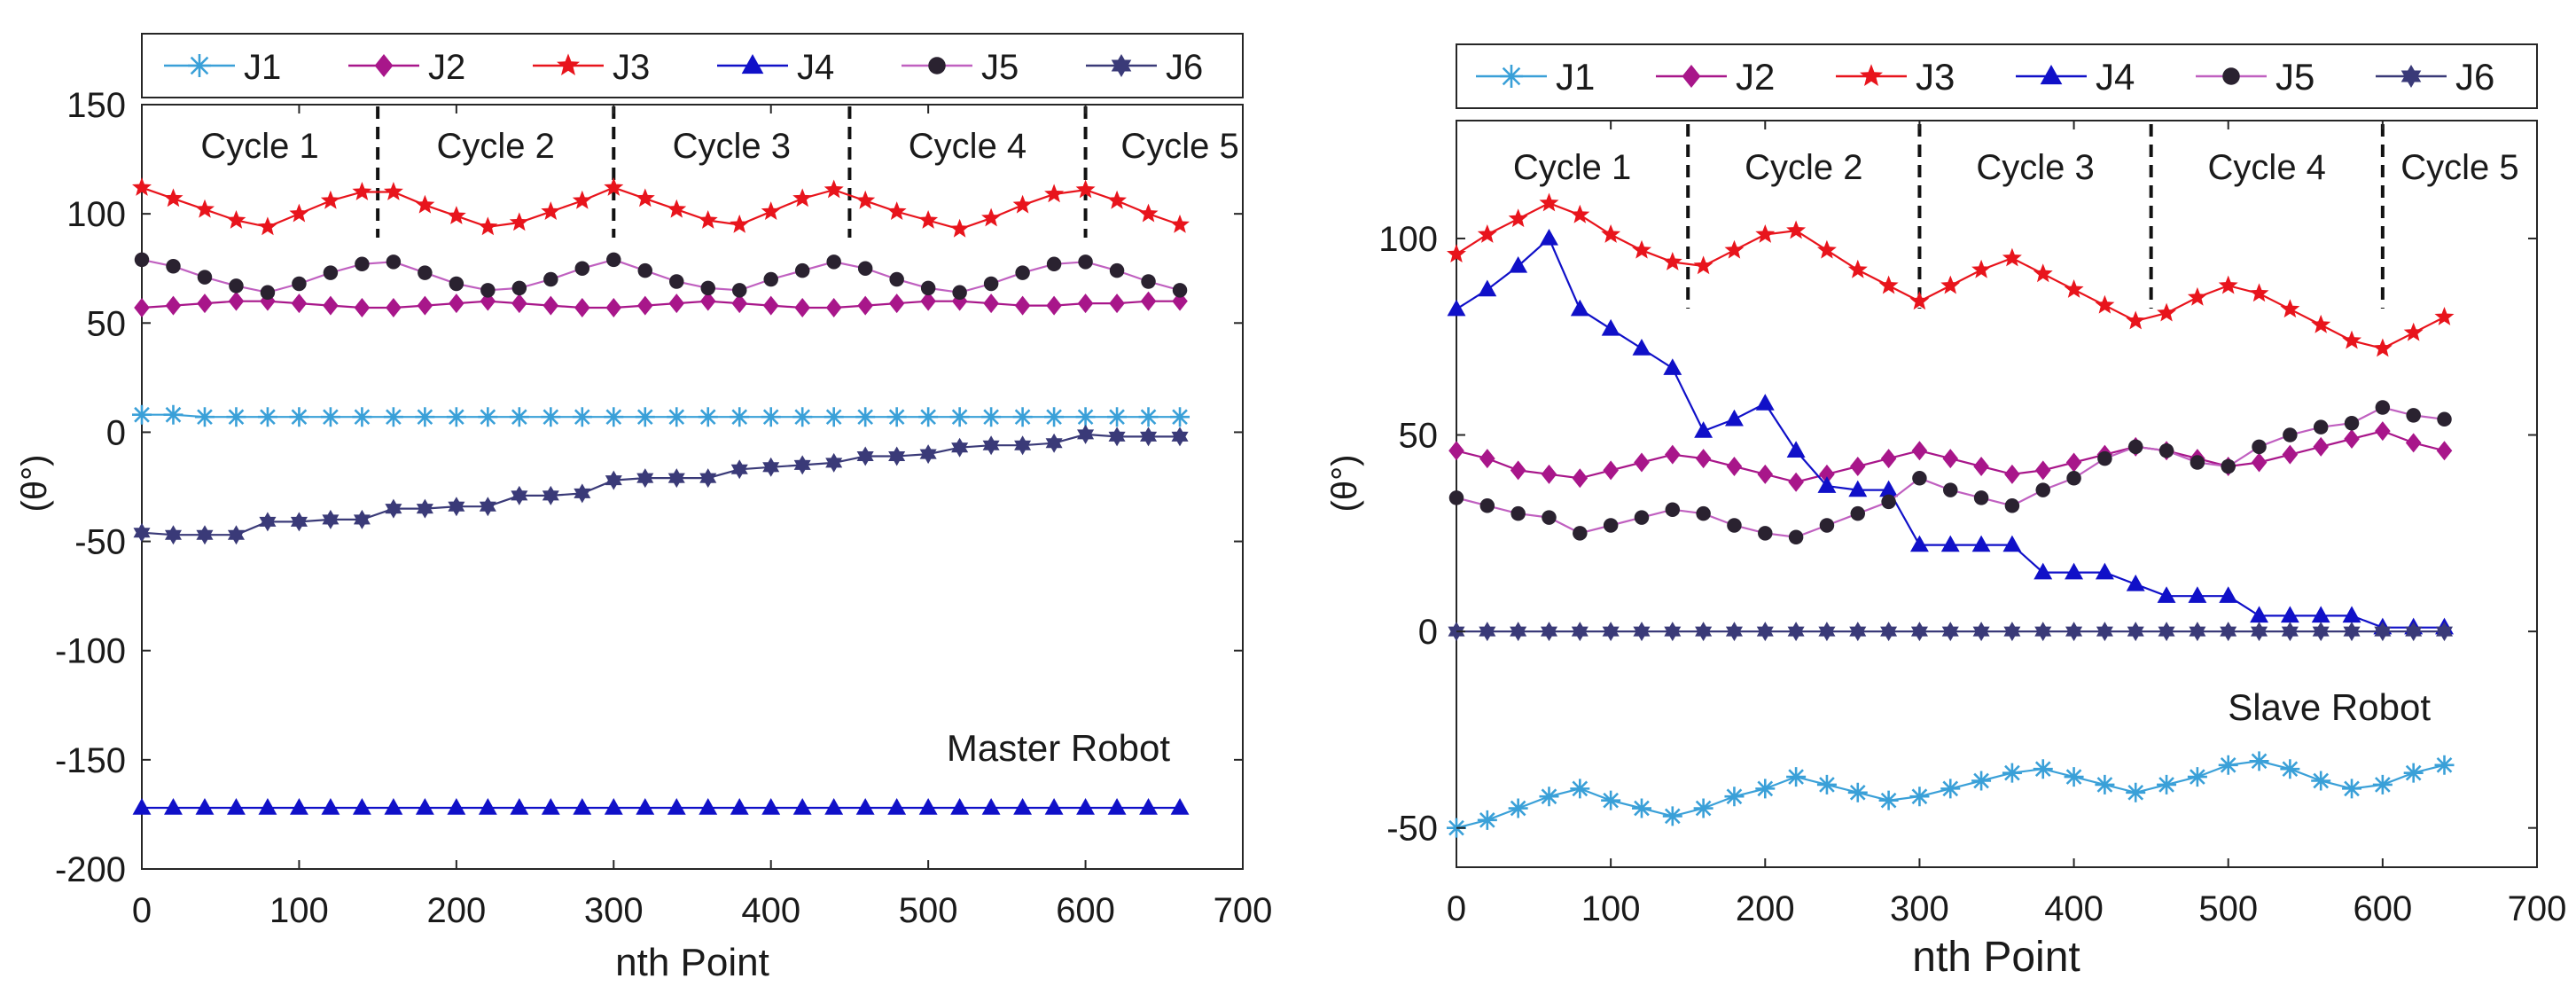 The width and height of the screenshot is (2576, 1002). What do you see at coordinates (661, 207) in the screenshot?
I see `series-j3` at bounding box center [661, 207].